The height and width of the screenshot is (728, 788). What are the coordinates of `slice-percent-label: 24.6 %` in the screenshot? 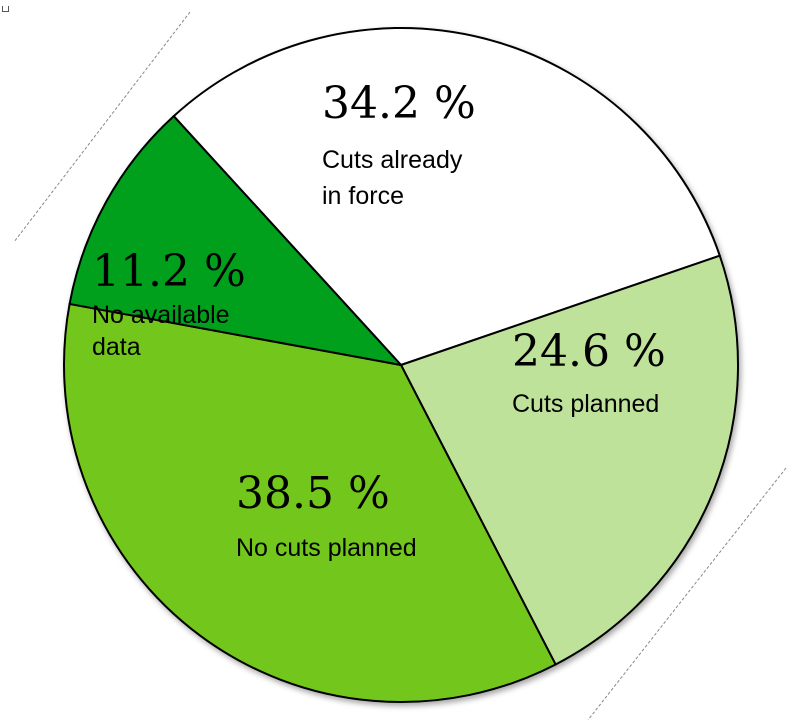 It's located at (589, 351).